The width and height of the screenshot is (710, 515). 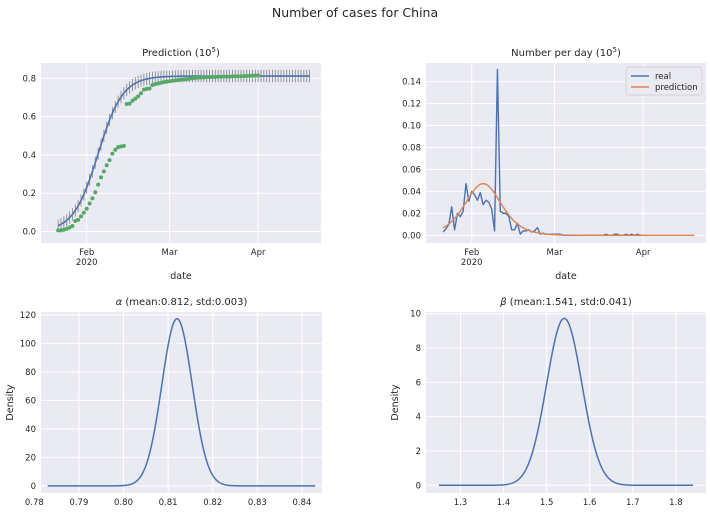 I want to click on subplot-title: α (mean:0.812, std:0.003), so click(x=182, y=302).